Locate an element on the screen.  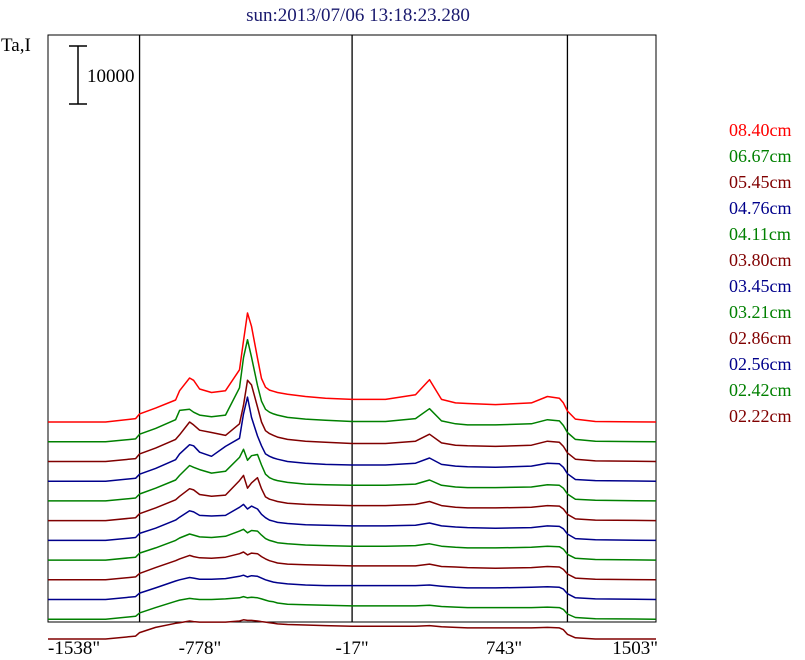
scale-bar: 10000 is located at coordinates (102, 75).